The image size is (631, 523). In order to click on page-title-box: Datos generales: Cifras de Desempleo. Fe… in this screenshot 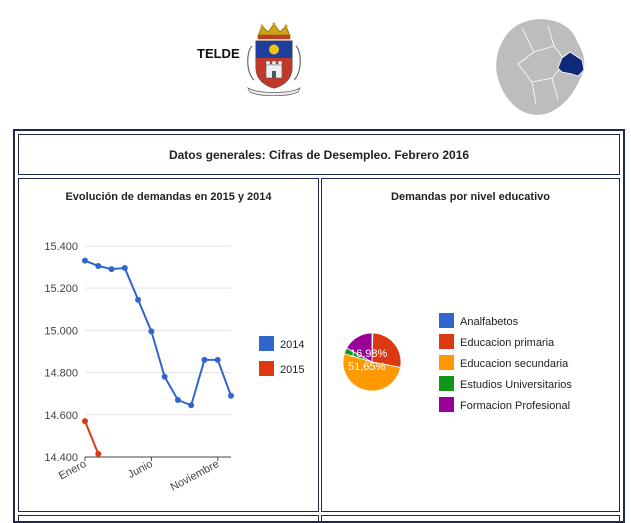, I will do `click(319, 154)`.